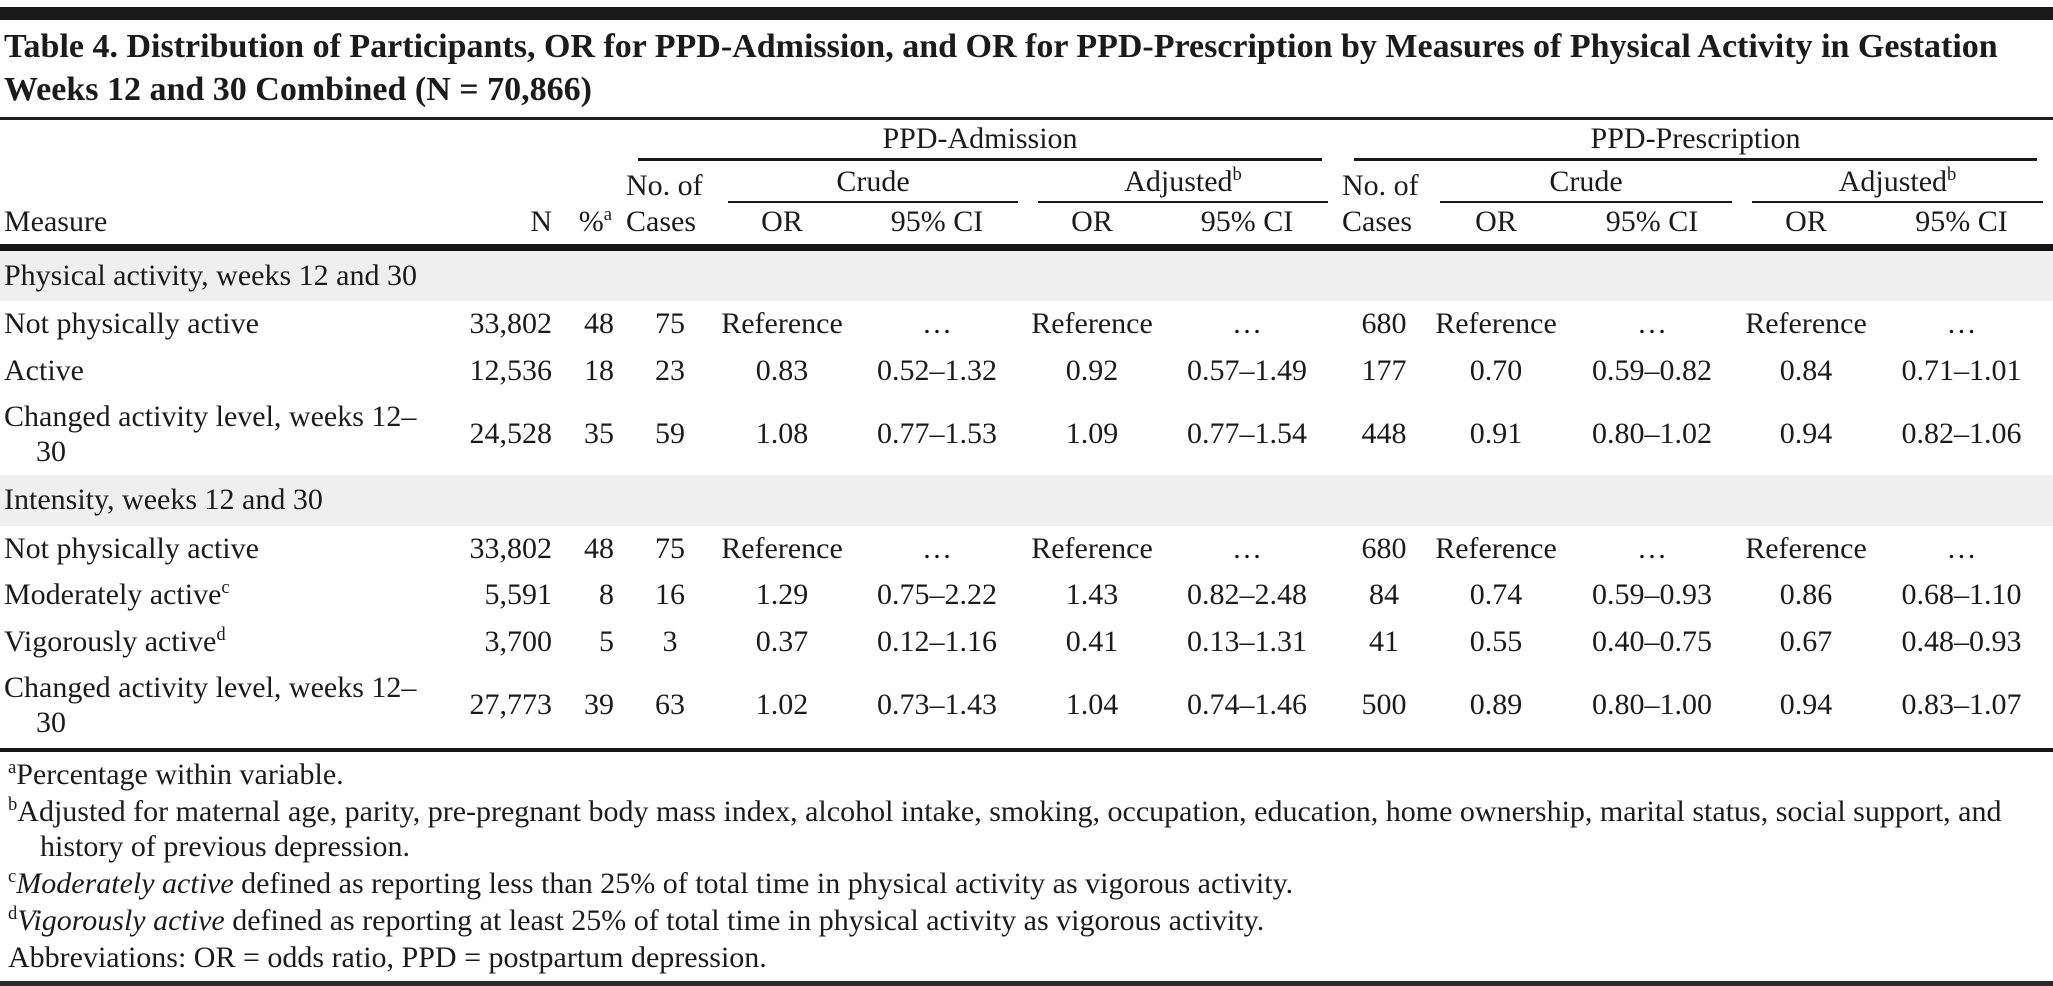 Image resolution: width=2053 pixels, height=986 pixels. Describe the element at coordinates (1806, 641) in the screenshot. I see `presc-adj-or-cell: 0.67` at that location.